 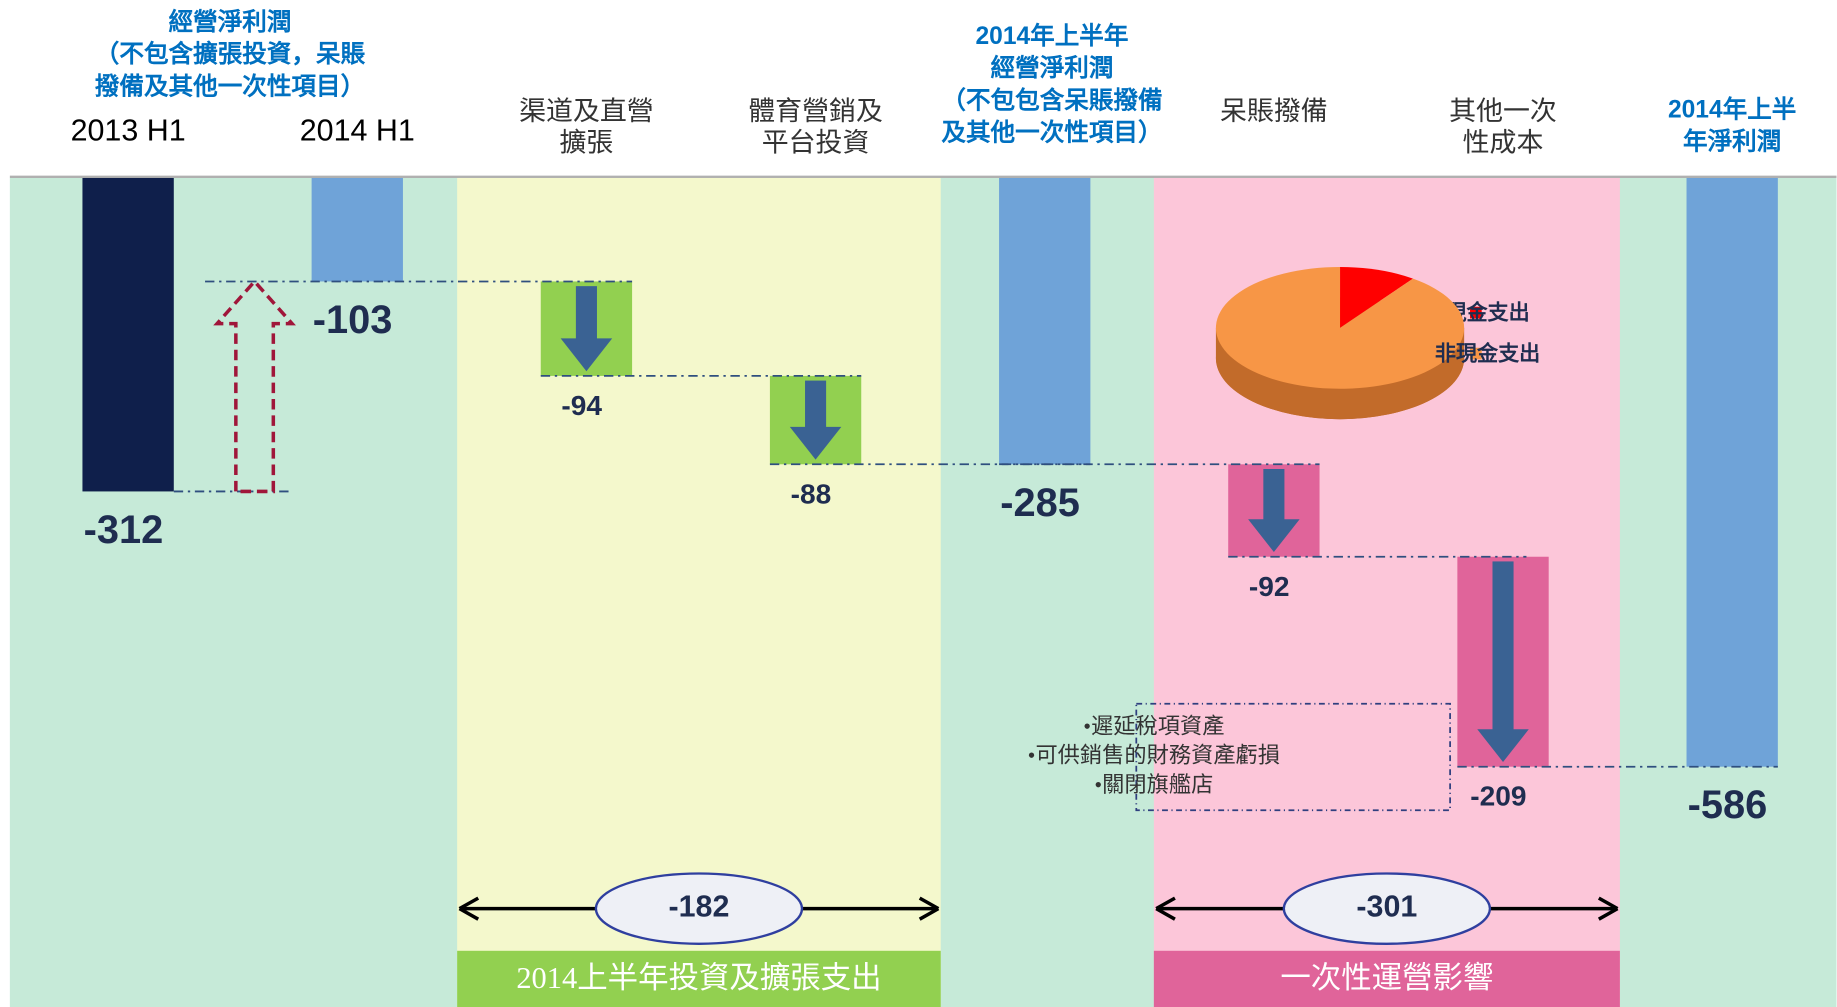 I want to click on category-label: 2014年上半, so click(x=1732, y=109).